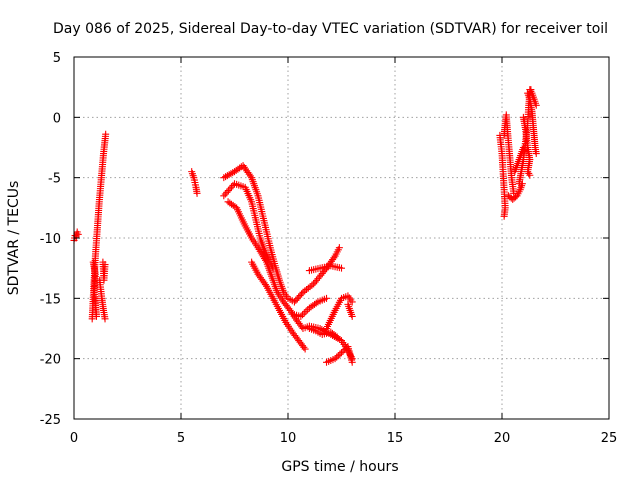 The image size is (640, 480). Describe the element at coordinates (339, 467) in the screenshot. I see `x-axis-label: GPS time / hours` at that location.